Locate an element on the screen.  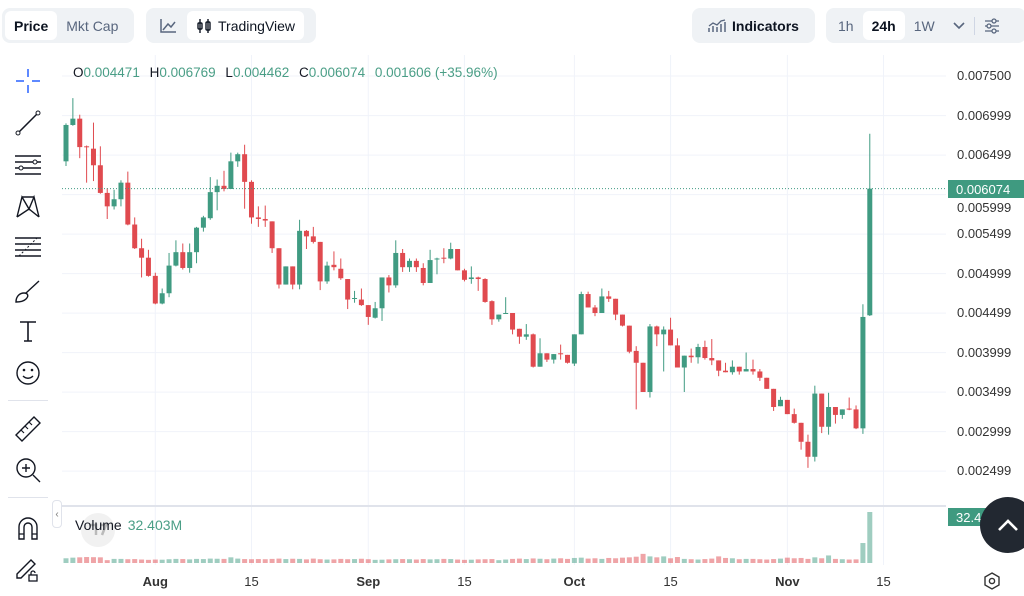
brush-tool is located at coordinates (28, 291).